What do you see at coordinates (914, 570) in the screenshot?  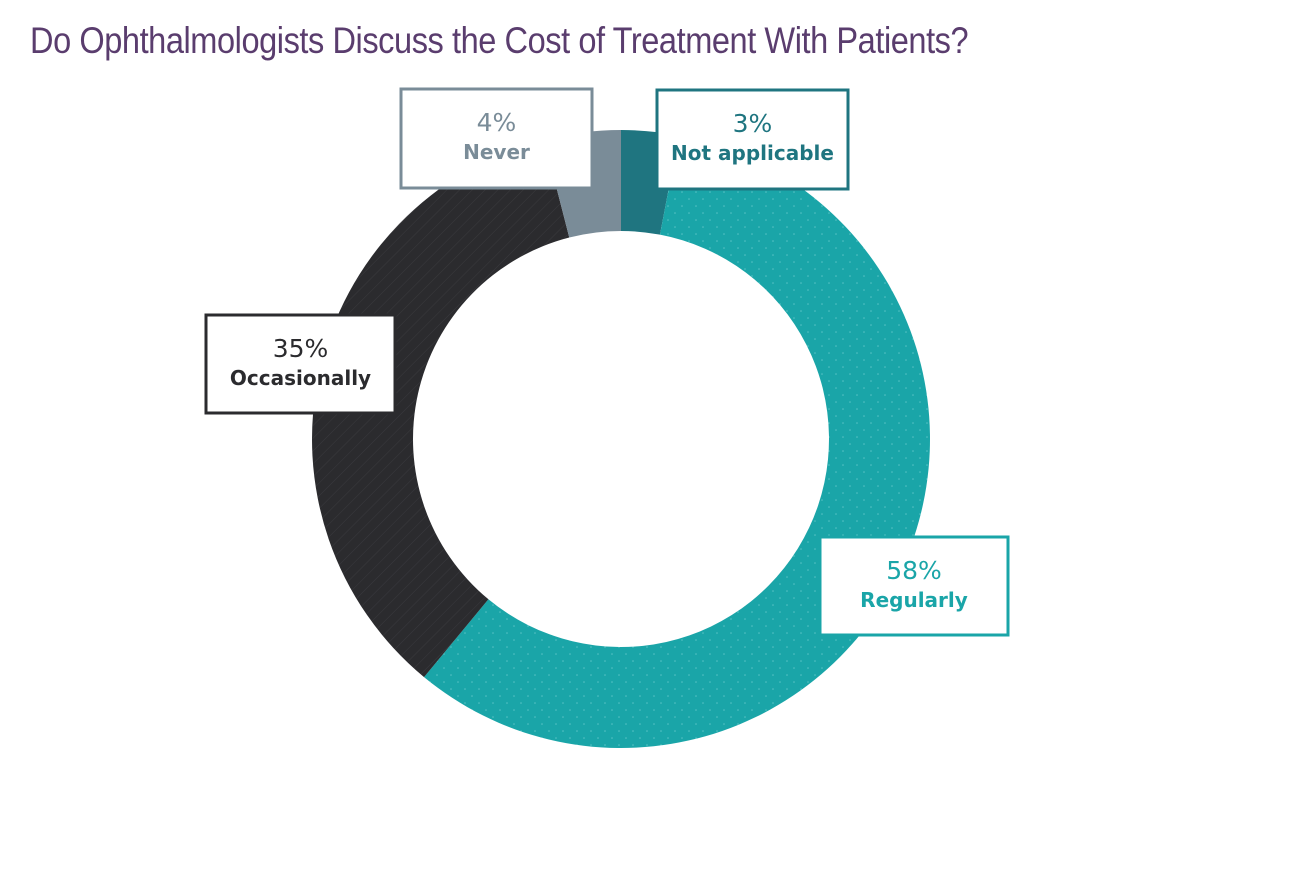 I see `slice-value-label: 58%` at bounding box center [914, 570].